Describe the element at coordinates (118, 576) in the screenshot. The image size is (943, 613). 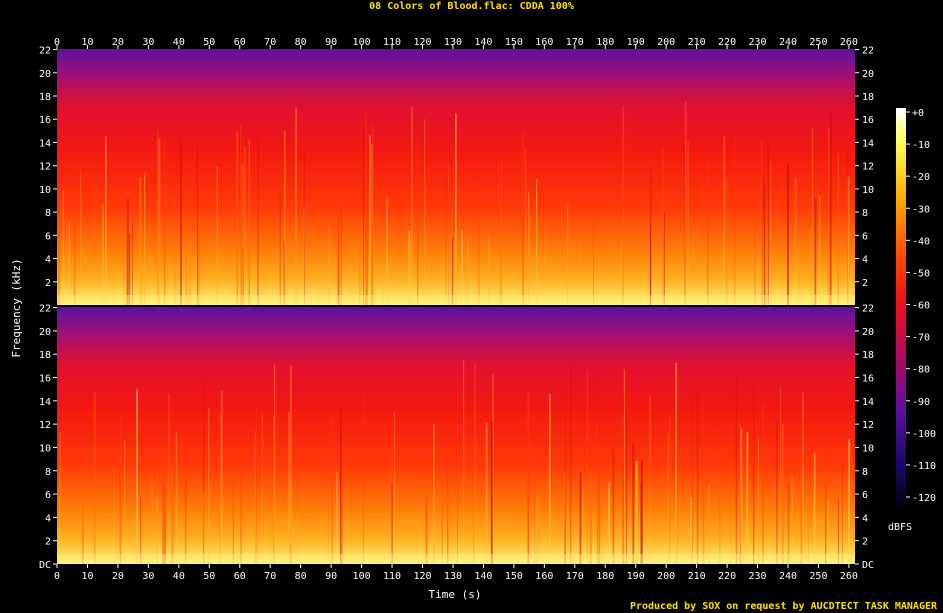
I see `x-tick-label: 20` at that location.